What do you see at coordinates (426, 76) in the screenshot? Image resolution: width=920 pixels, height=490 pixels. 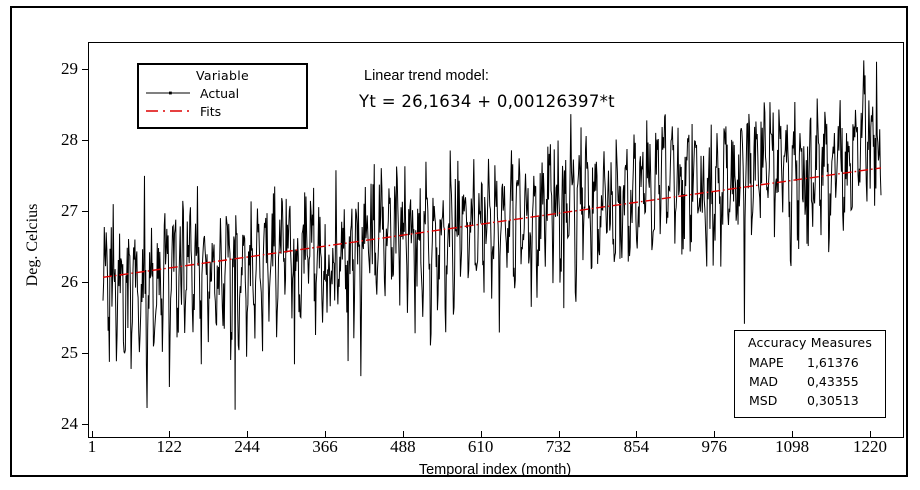 I see `trend-model-annotation: Linear trend model:` at bounding box center [426, 76].